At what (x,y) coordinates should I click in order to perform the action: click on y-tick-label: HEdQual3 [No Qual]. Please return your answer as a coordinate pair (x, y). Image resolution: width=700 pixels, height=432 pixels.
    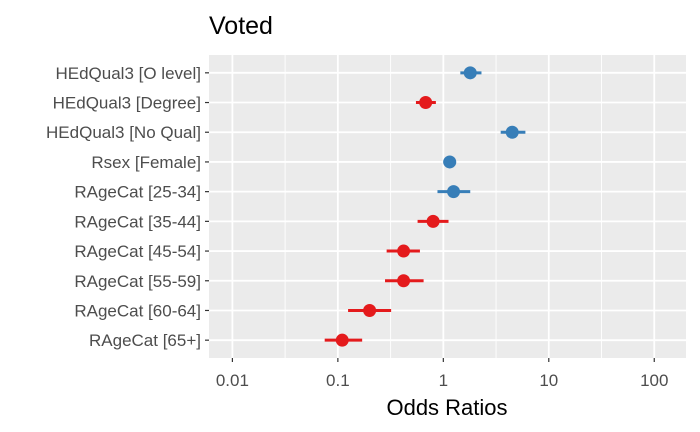
    Looking at the image, I should click on (123, 132).